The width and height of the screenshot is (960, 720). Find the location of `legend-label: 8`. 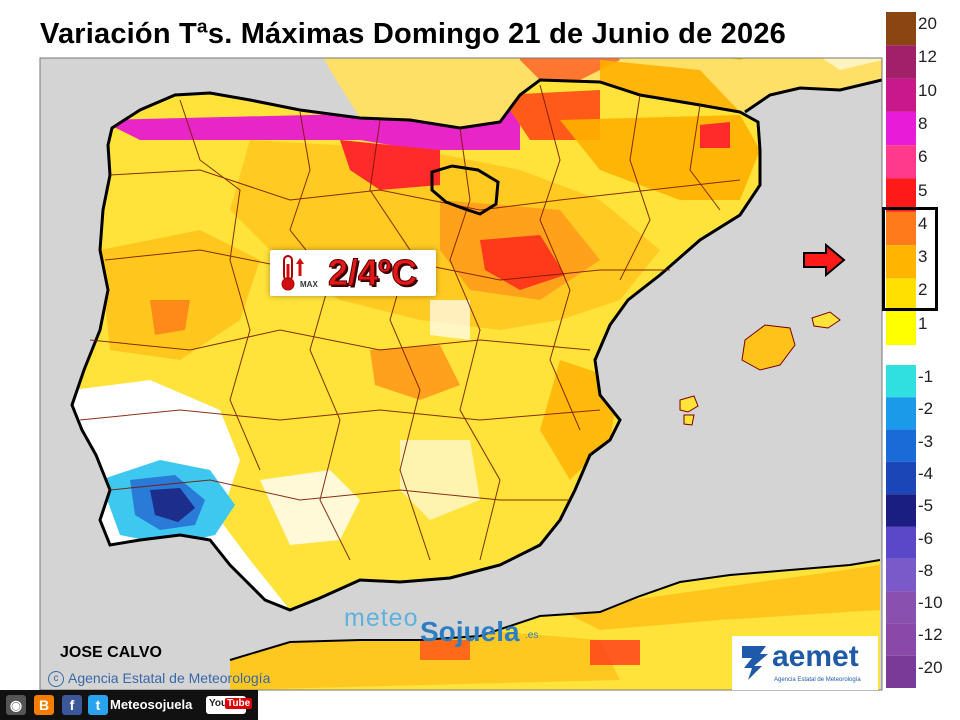

legend-label: 8 is located at coordinates (923, 123).